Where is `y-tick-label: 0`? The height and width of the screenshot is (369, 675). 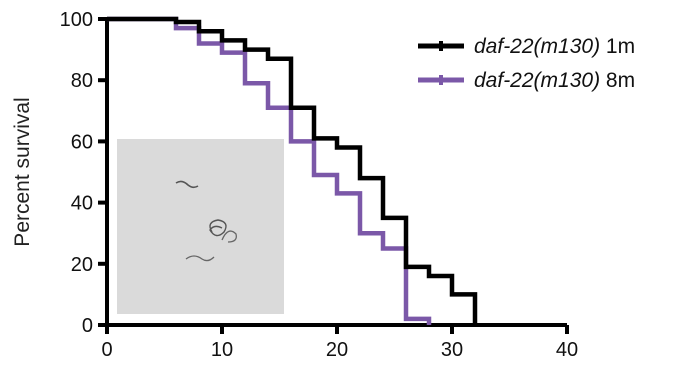
y-tick-label: 0 is located at coordinates (87, 326).